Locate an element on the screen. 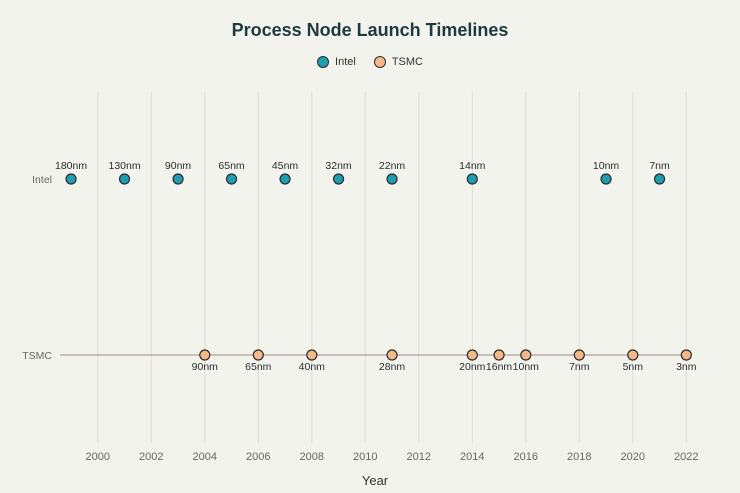  x-tick-2006: 2006 is located at coordinates (258, 457).